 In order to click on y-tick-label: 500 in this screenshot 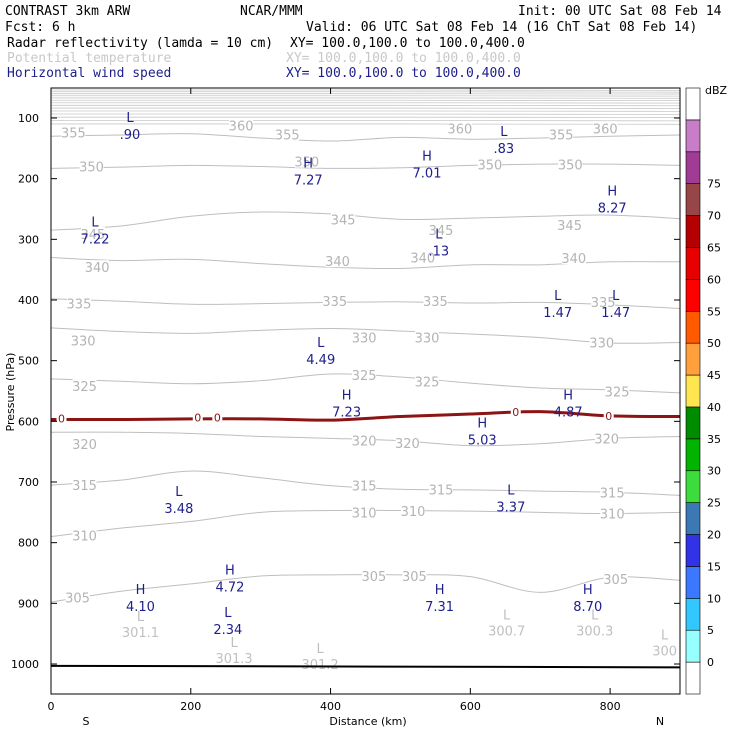, I will do `click(28, 361)`.